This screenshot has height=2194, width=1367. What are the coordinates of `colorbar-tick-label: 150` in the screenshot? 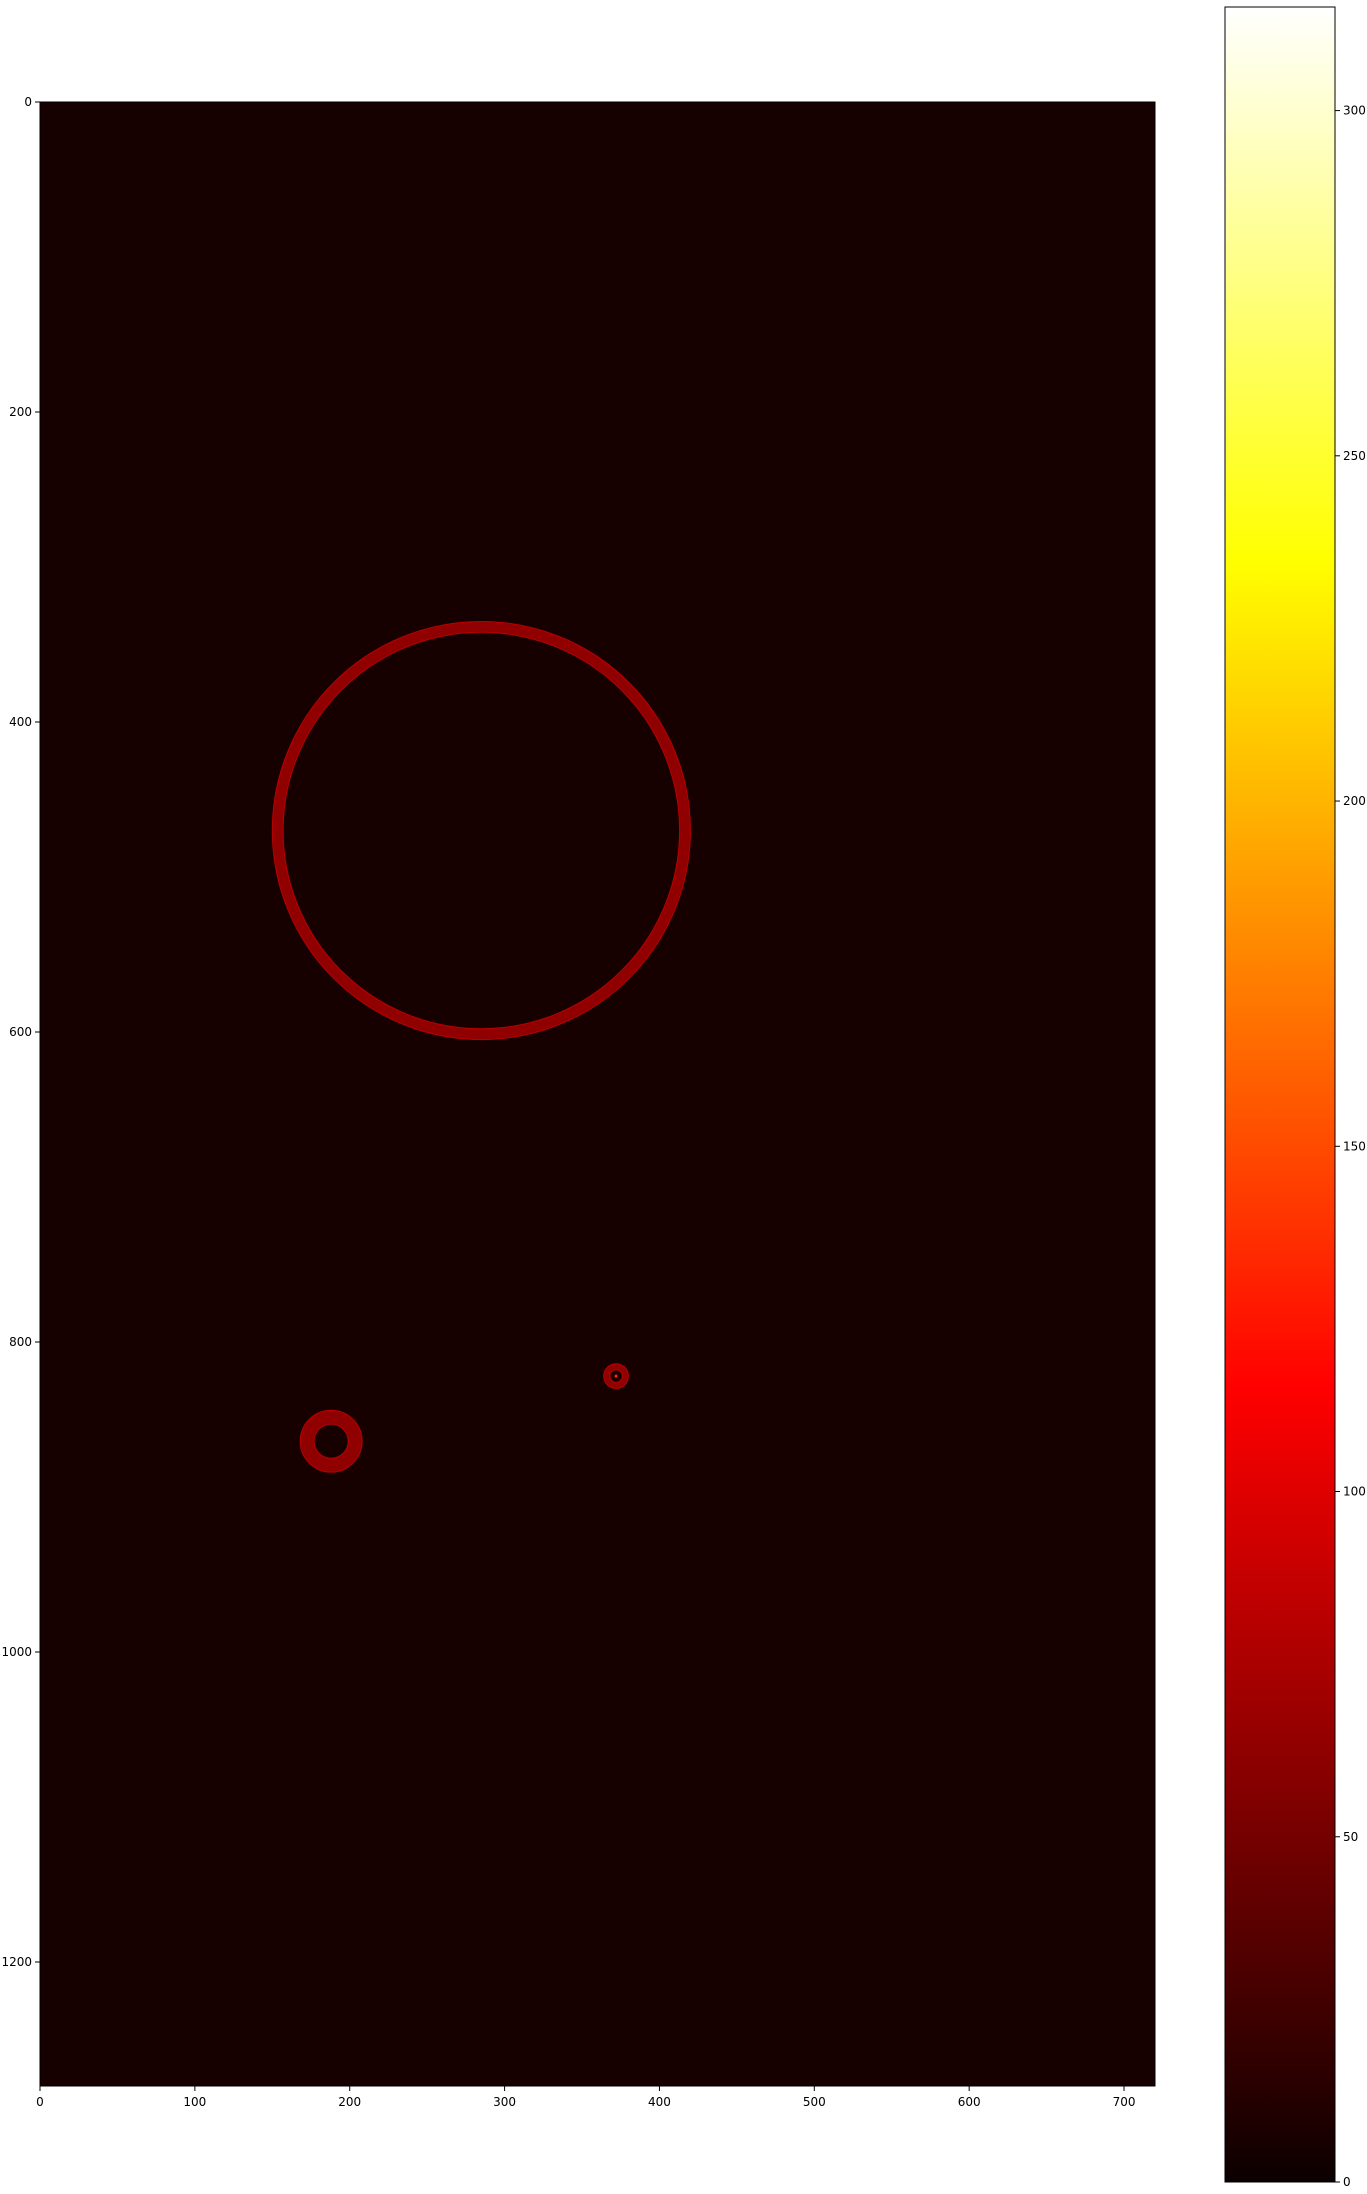 It's located at (1354, 1146).